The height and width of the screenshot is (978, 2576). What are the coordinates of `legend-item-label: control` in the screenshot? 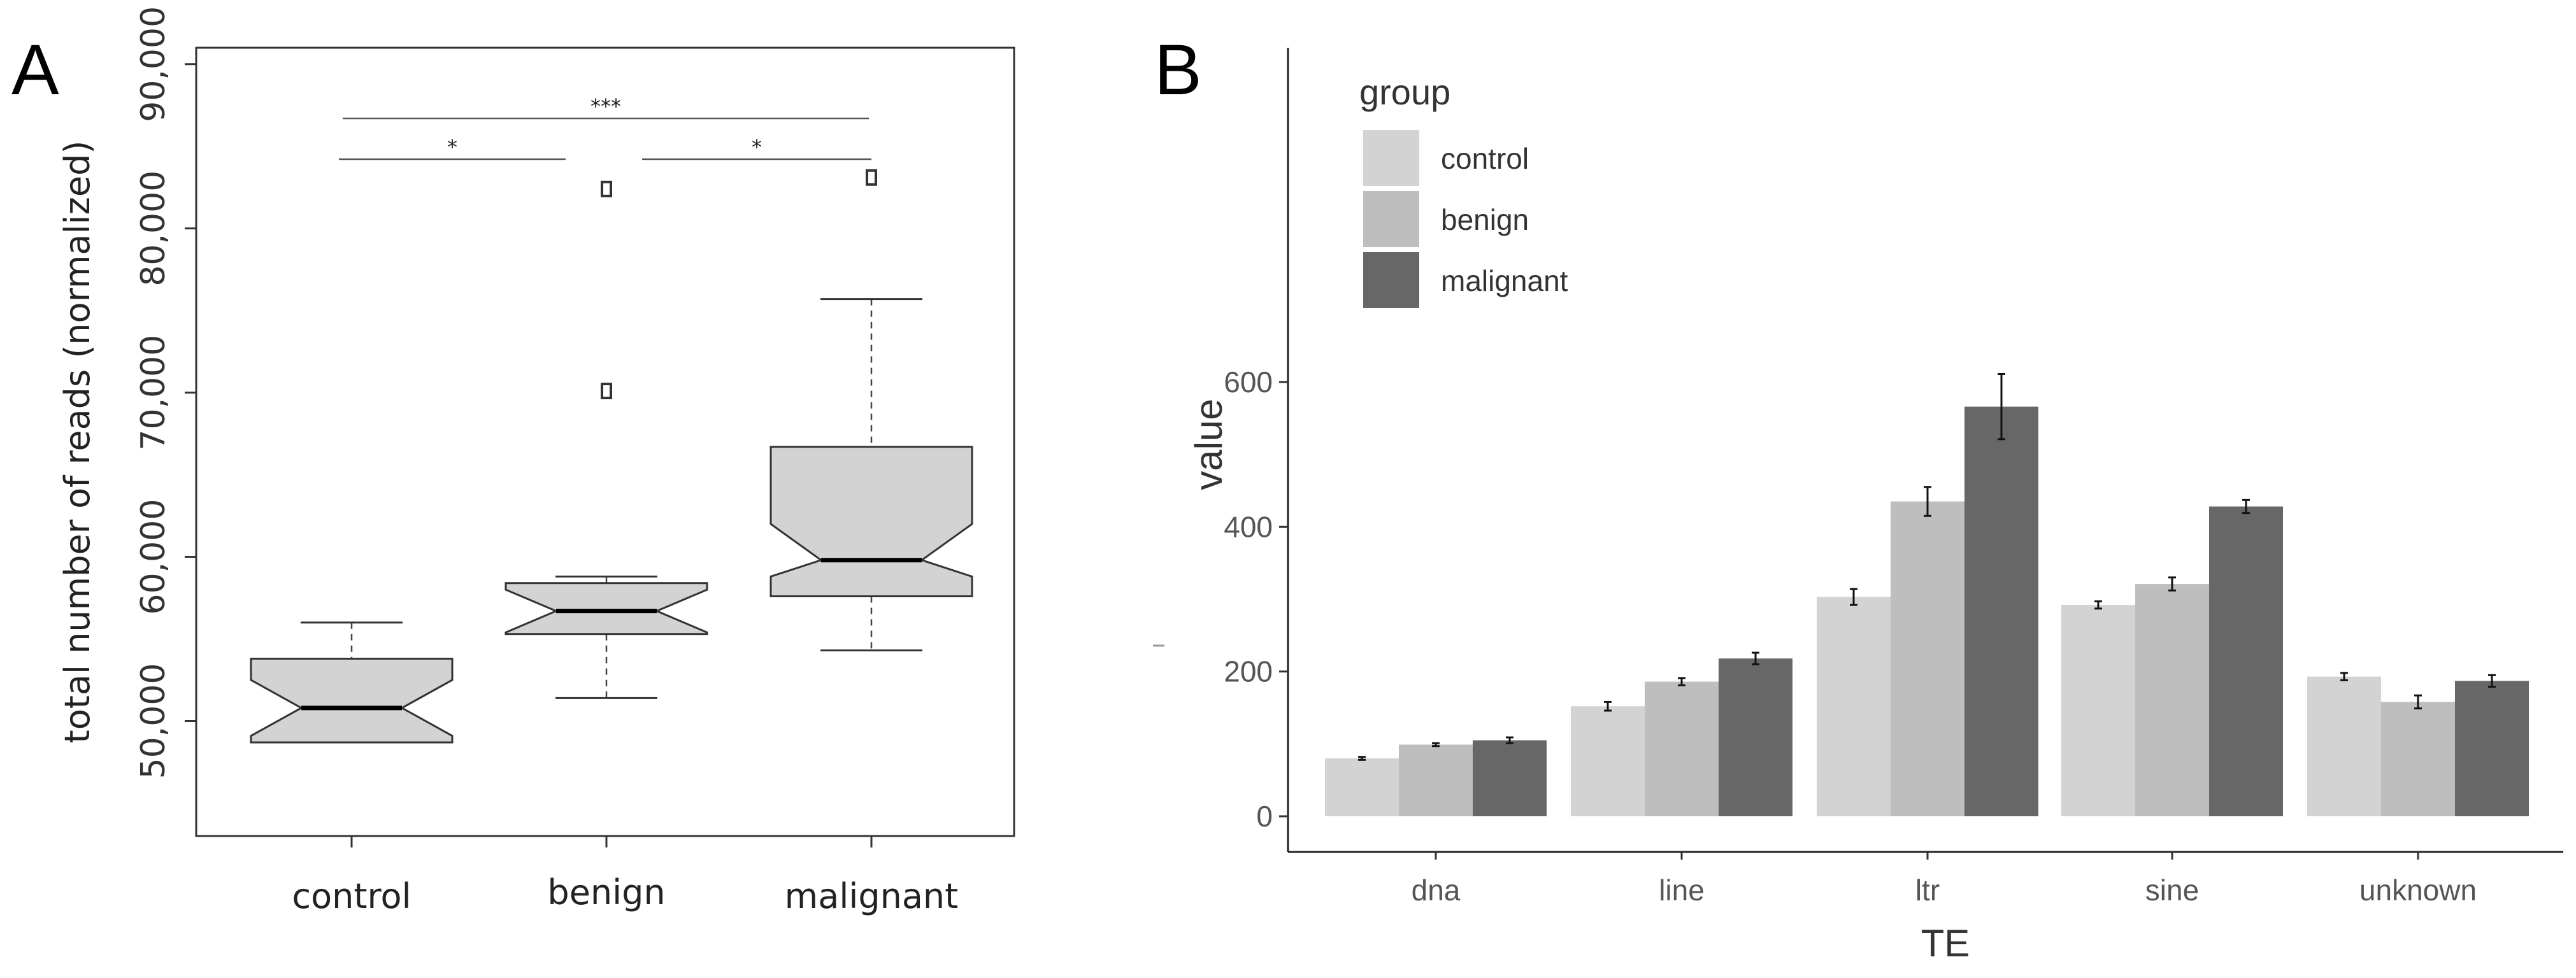 It's located at (1485, 158).